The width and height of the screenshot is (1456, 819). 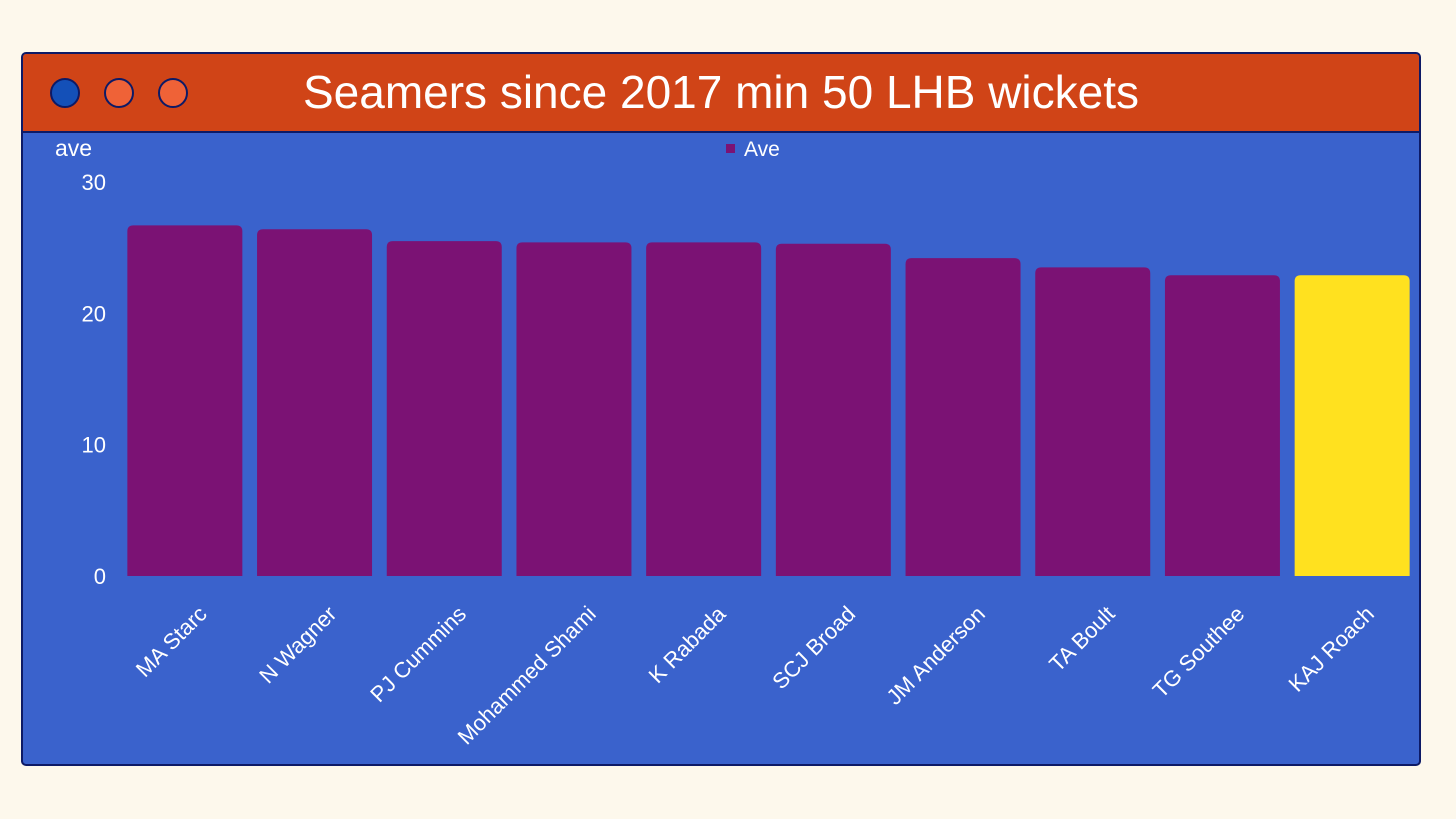 I want to click on x-tick-label: K Rabada, so click(x=687, y=644).